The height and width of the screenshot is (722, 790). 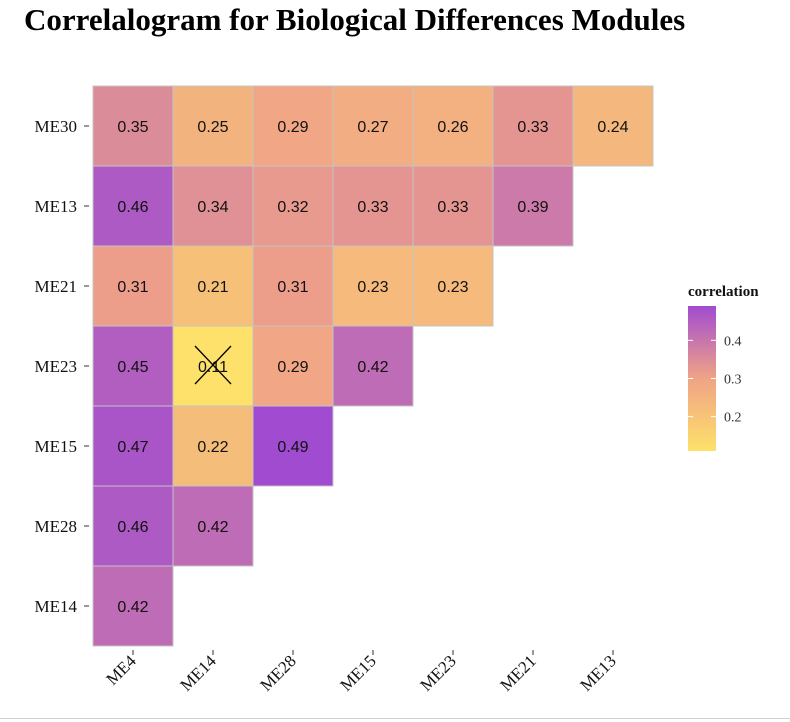 I want to click on cell-value-label: 0.47, so click(x=132, y=447).